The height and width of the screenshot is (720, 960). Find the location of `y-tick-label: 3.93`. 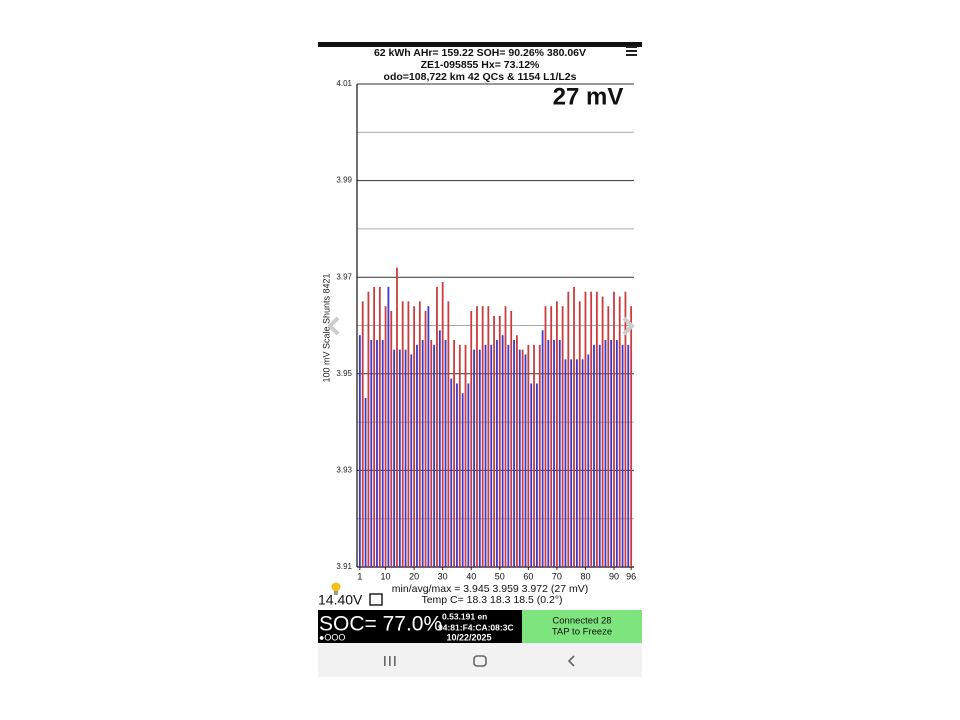

y-tick-label: 3.93 is located at coordinates (344, 470).